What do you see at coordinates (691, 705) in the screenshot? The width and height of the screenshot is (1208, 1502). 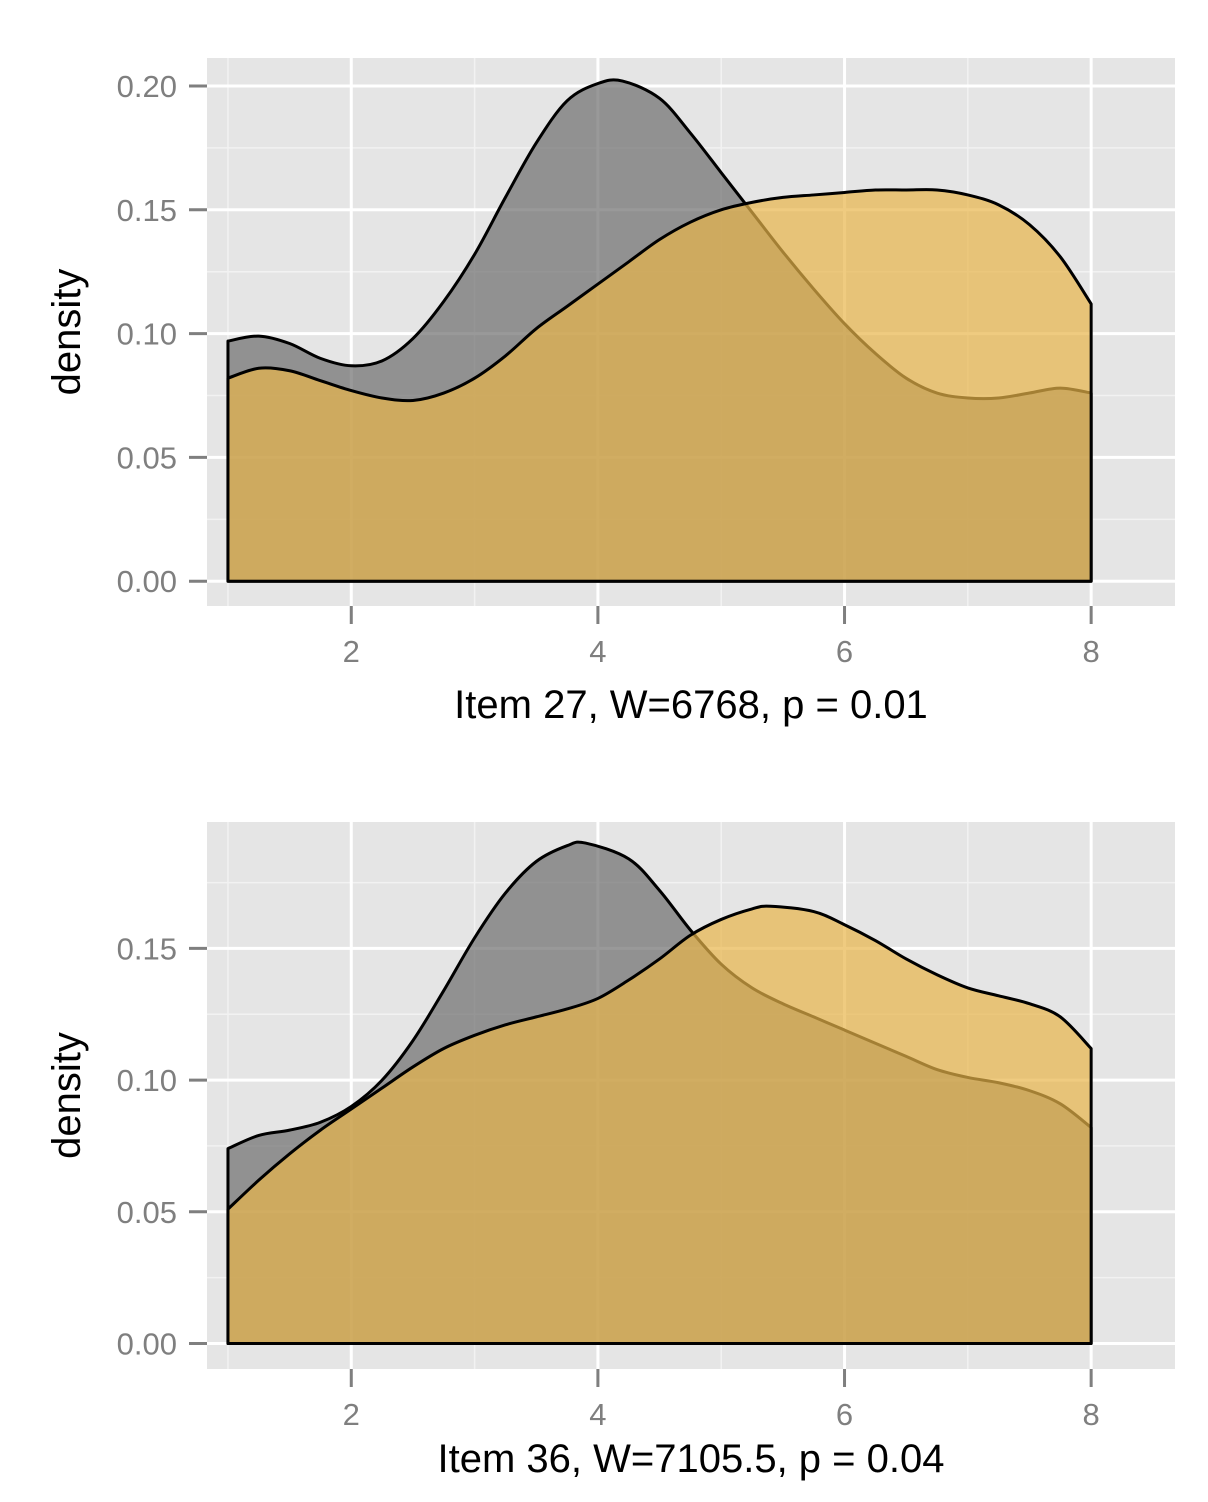 I see `x-axis-title: Item 27, W=6768, p = 0.01` at bounding box center [691, 705].